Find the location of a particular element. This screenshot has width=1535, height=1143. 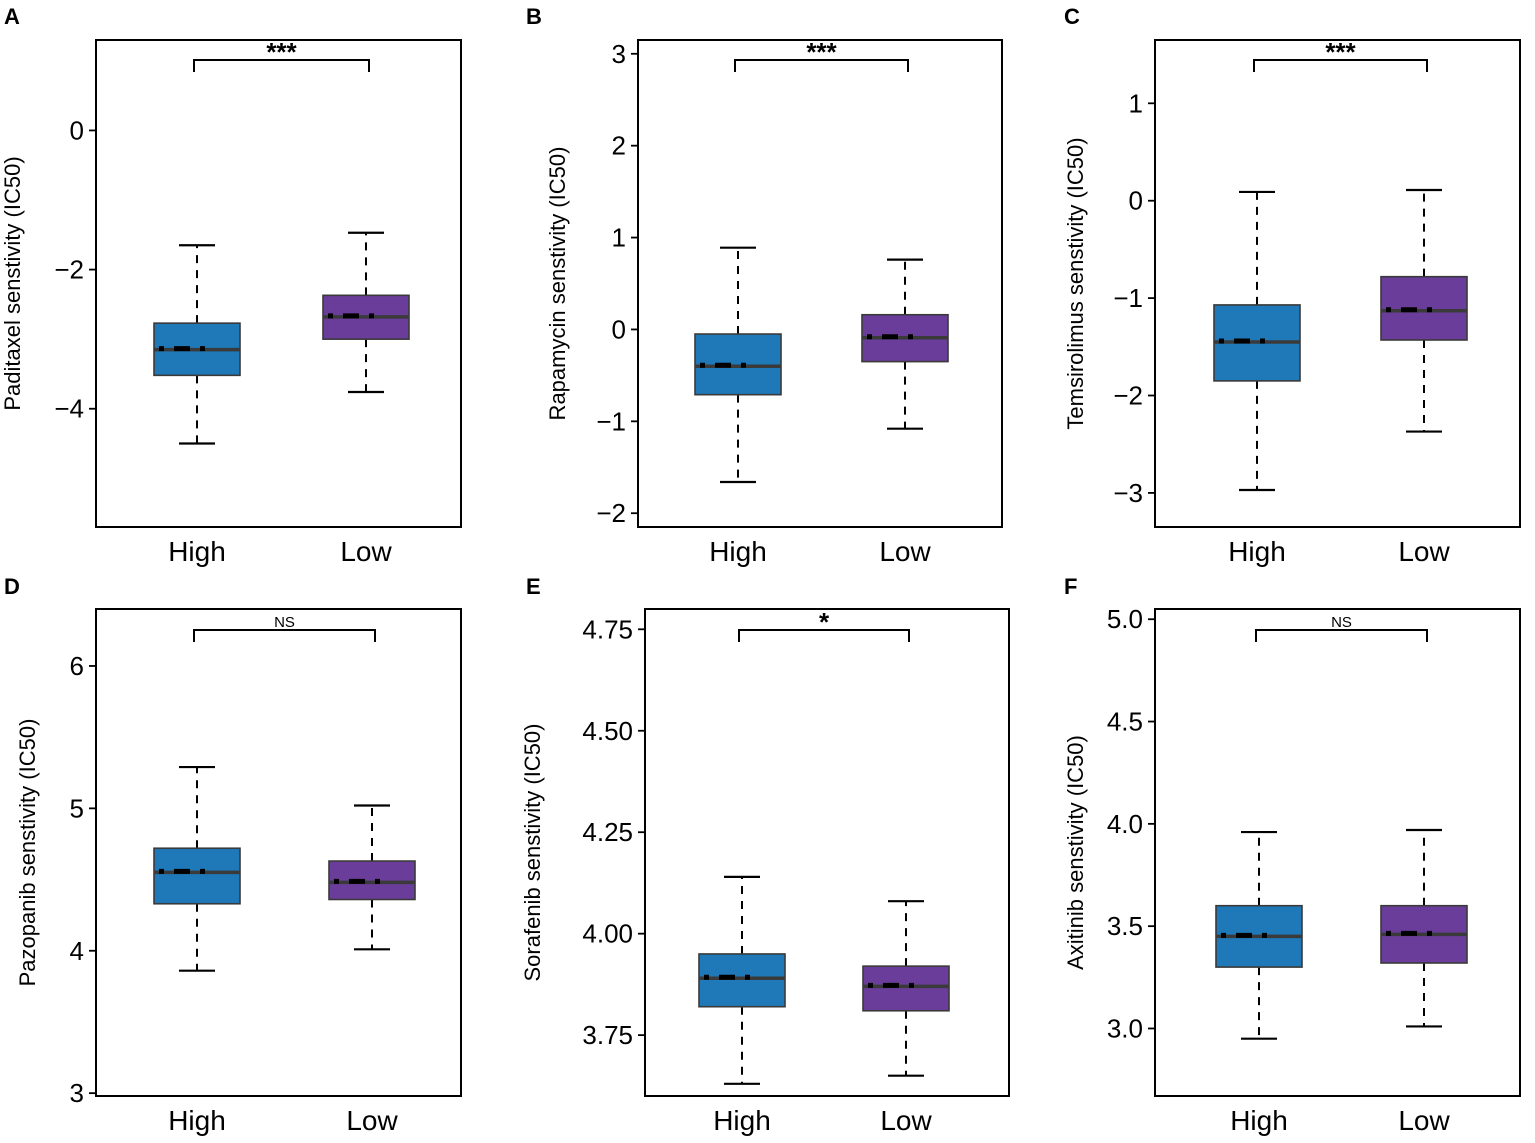

y-tick-label: 3.75 is located at coordinates (607, 1035).